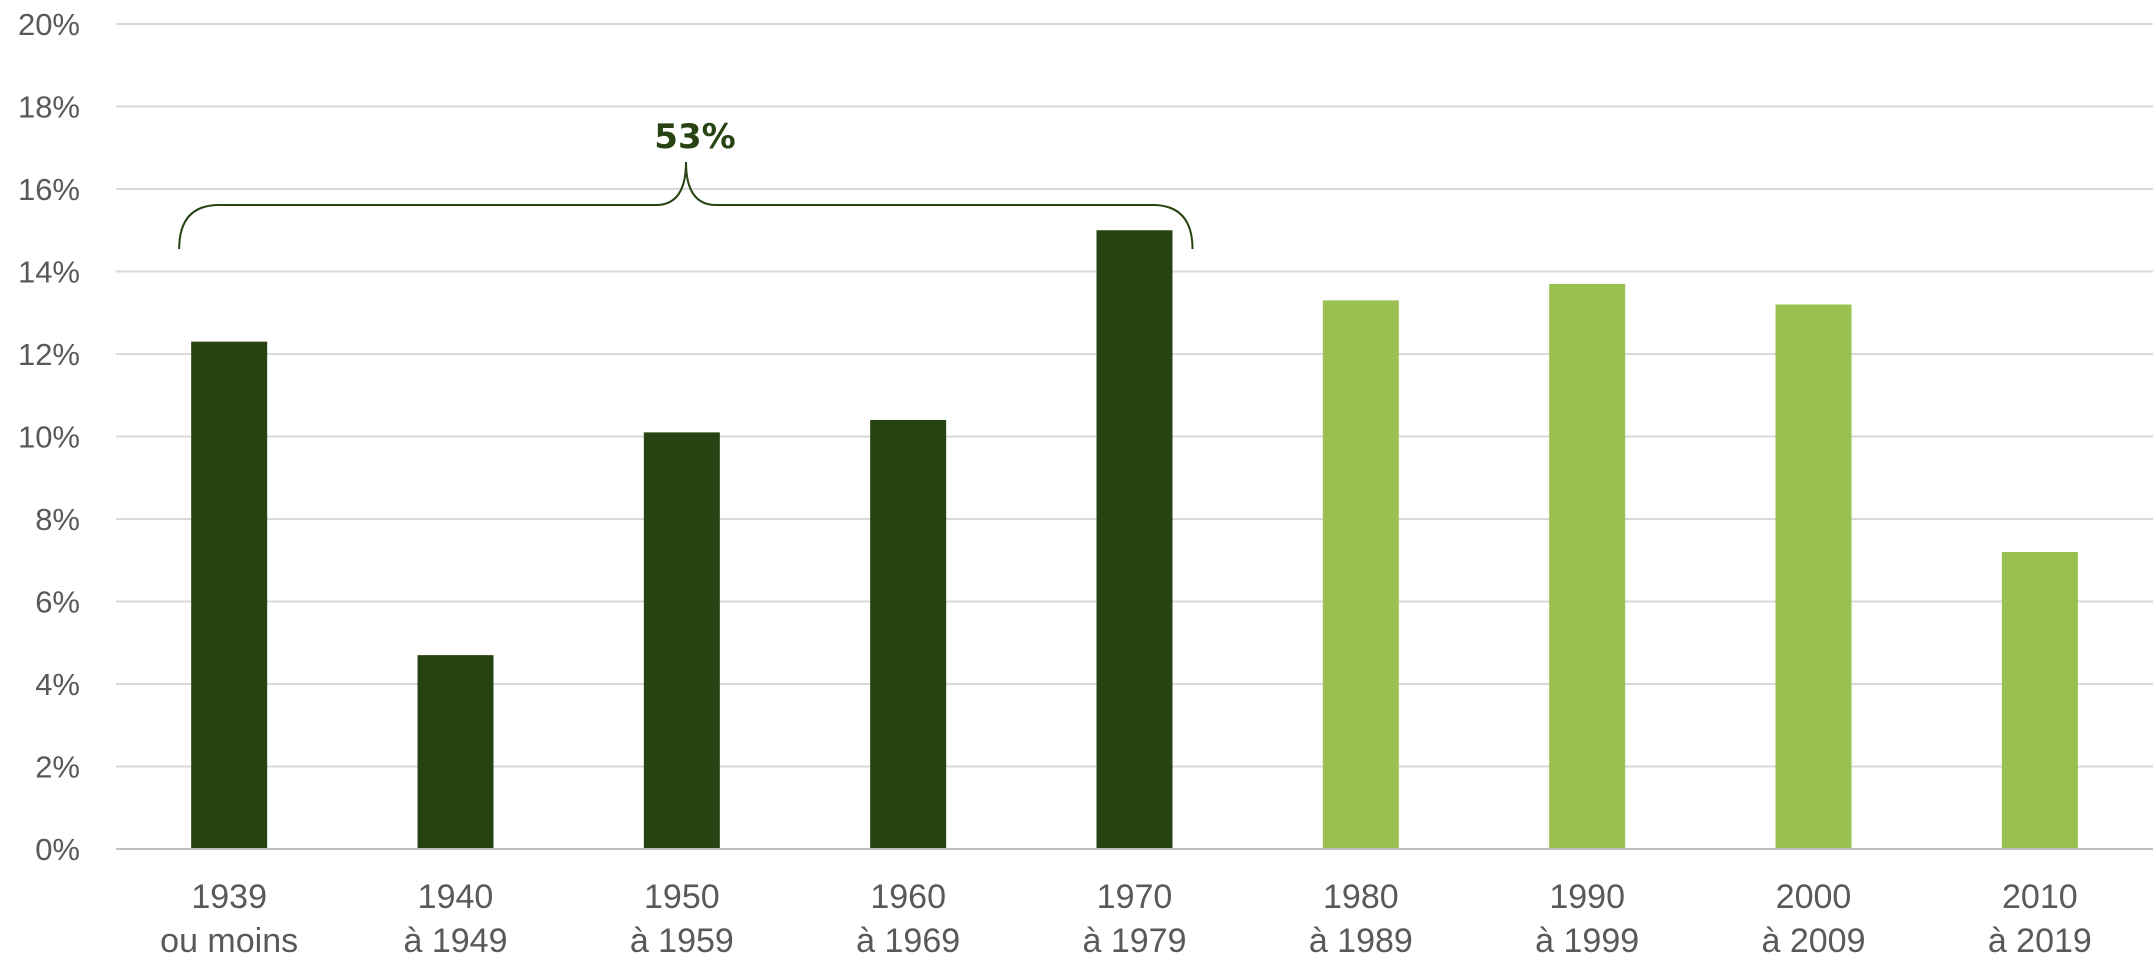 The image size is (2153, 958). I want to click on x-category-label: à 1949, so click(456, 940).